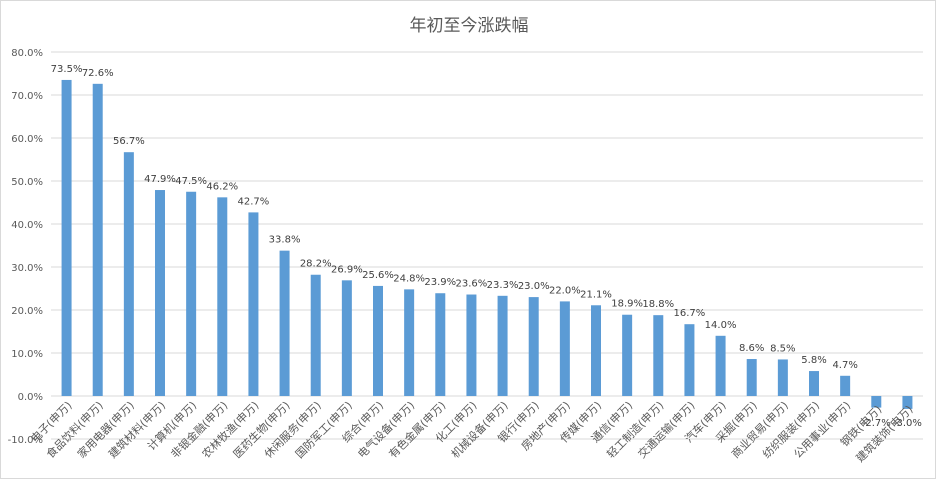 The image size is (936, 480). What do you see at coordinates (27, 96) in the screenshot?
I see `y-tick-label: 70.0%` at bounding box center [27, 96].